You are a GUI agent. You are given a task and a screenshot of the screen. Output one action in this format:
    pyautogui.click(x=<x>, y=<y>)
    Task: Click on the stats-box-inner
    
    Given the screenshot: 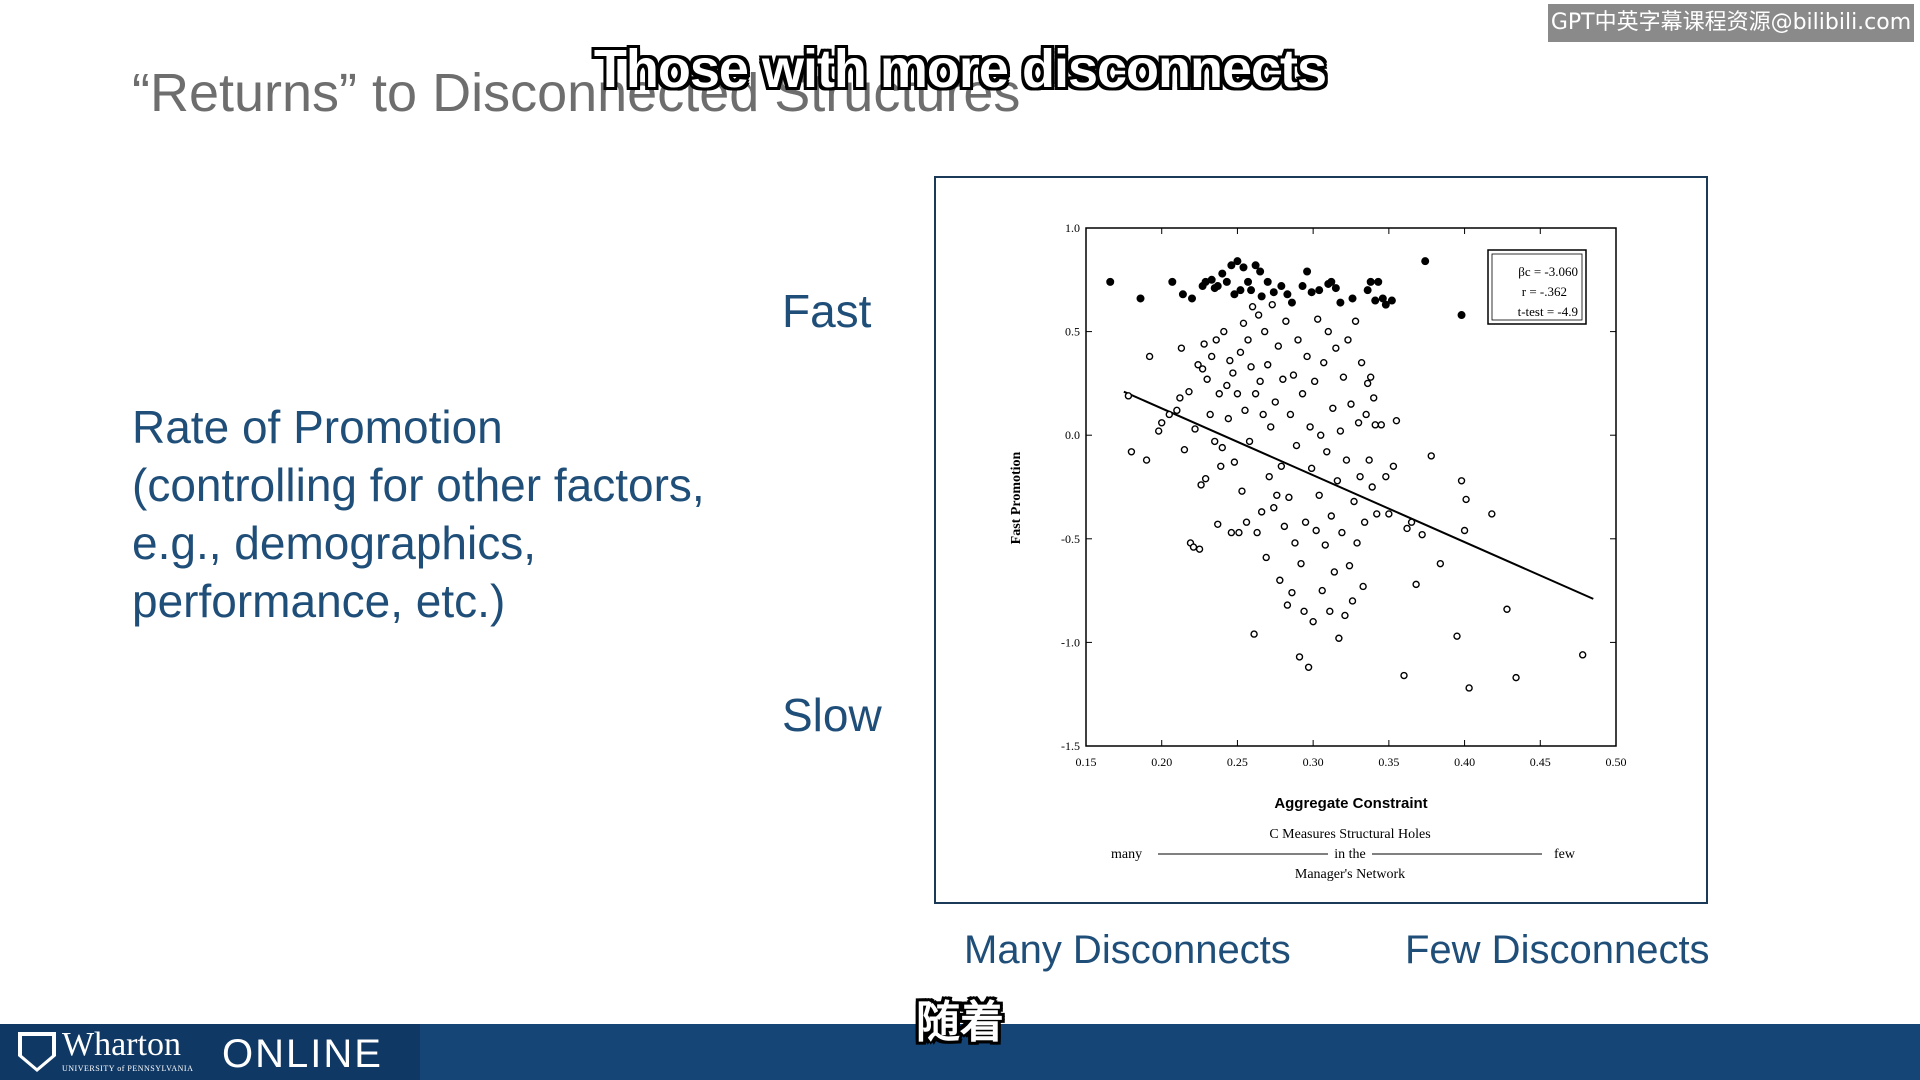 What is the action you would take?
    pyautogui.click(x=1537, y=287)
    